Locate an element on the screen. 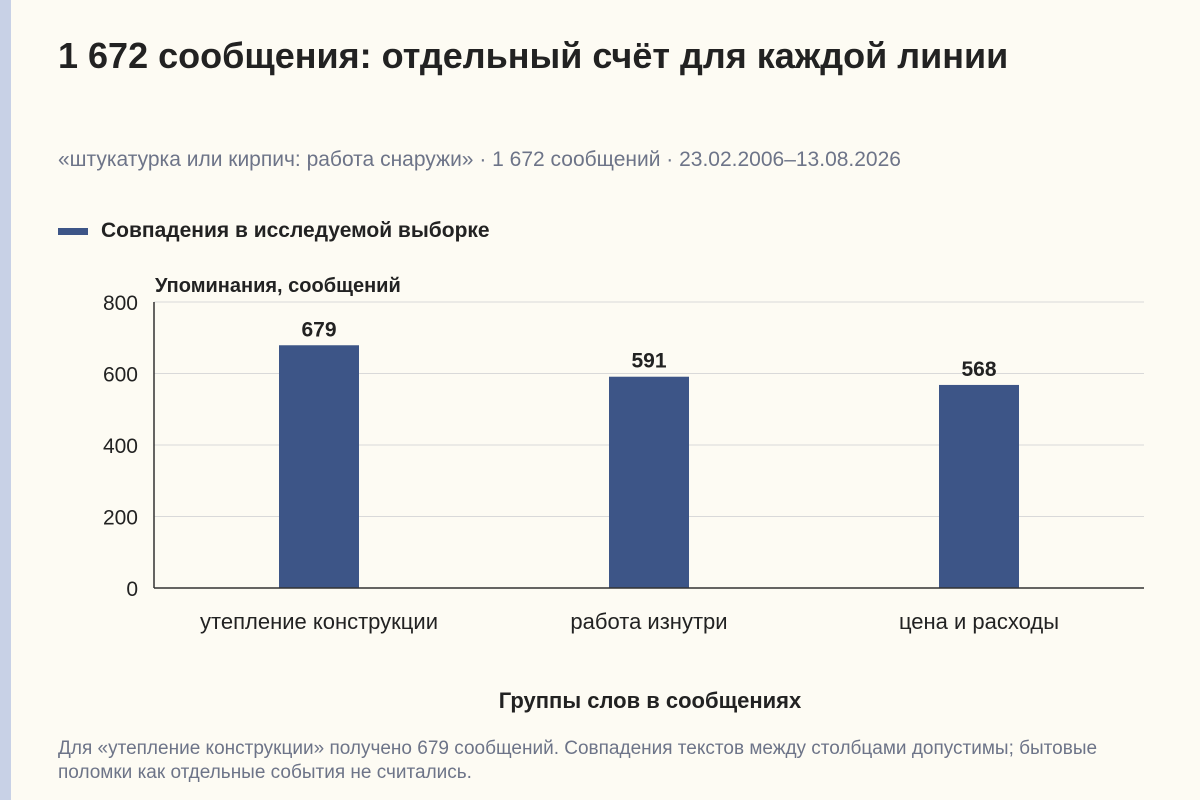 The height and width of the screenshot is (800, 1200). legend: Совпадения в исследуемой выборке is located at coordinates (274, 231).